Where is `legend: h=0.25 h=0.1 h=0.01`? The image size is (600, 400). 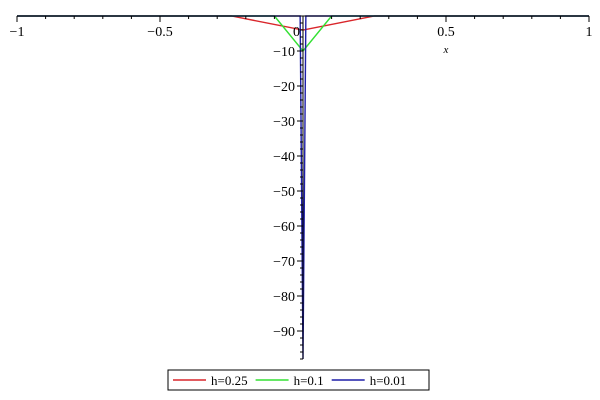 legend: h=0.25 h=0.1 h=0.01 is located at coordinates (298, 380).